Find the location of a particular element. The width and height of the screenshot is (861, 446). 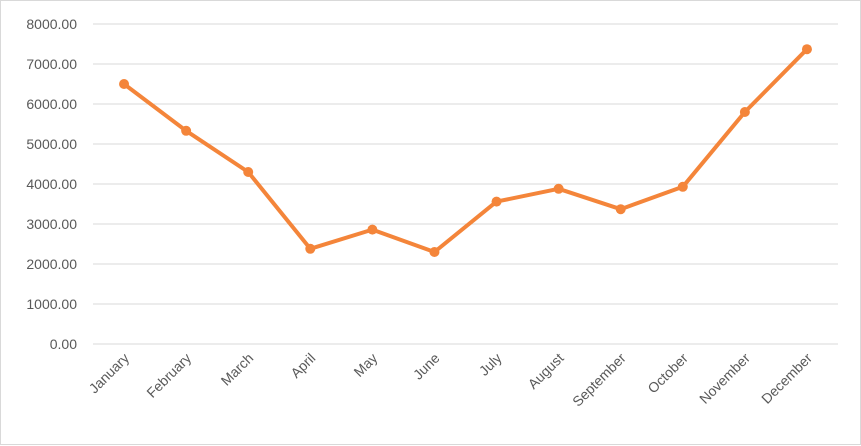

y-tick-label: 4000.00 is located at coordinates (51, 184).